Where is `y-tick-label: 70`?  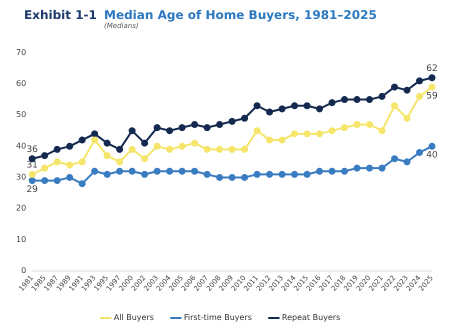
y-tick-label: 70 is located at coordinates (21, 52).